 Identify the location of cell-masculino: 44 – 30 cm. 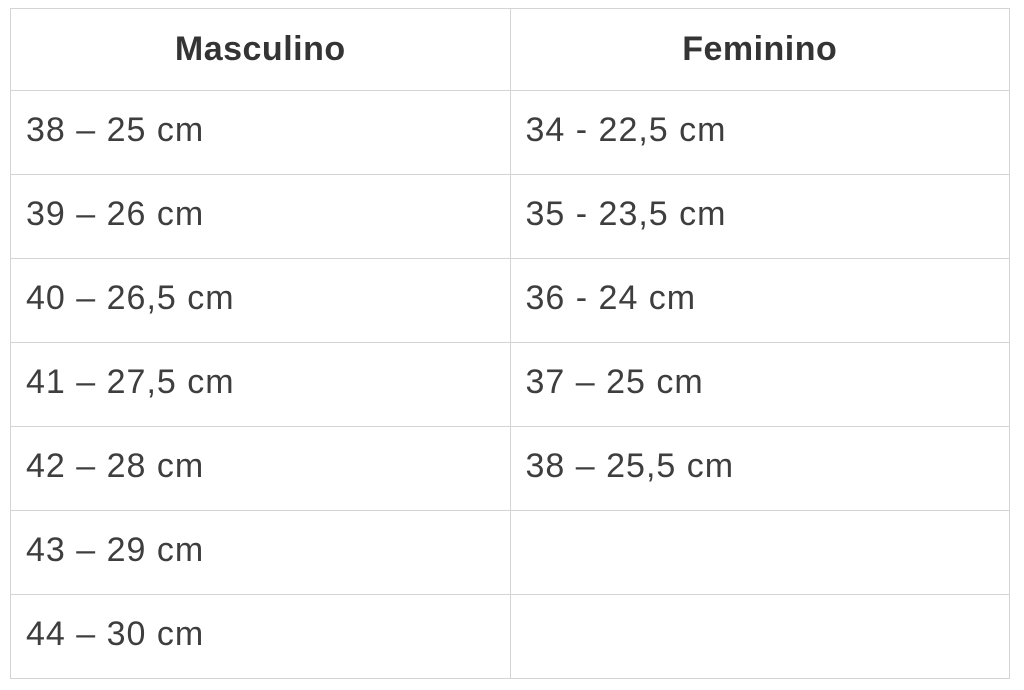
(260, 636).